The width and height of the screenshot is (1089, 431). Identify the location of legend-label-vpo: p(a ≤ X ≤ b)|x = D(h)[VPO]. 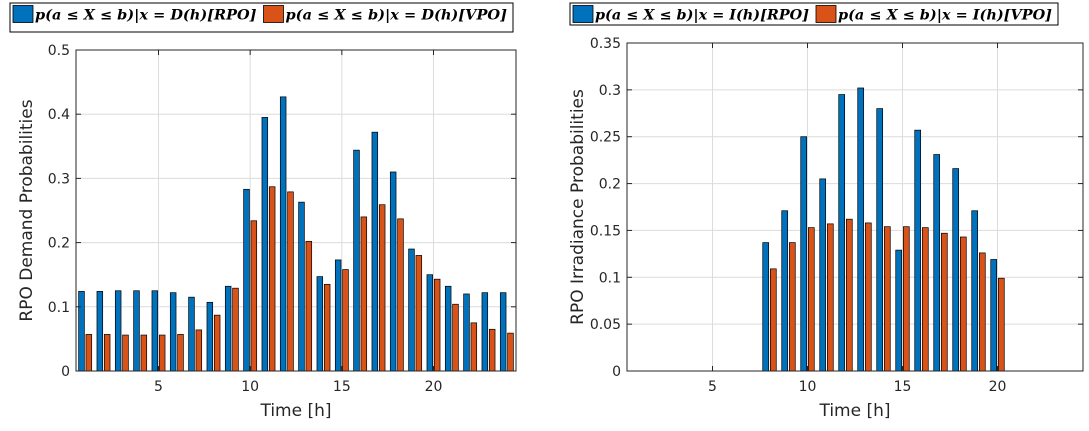
(397, 16).